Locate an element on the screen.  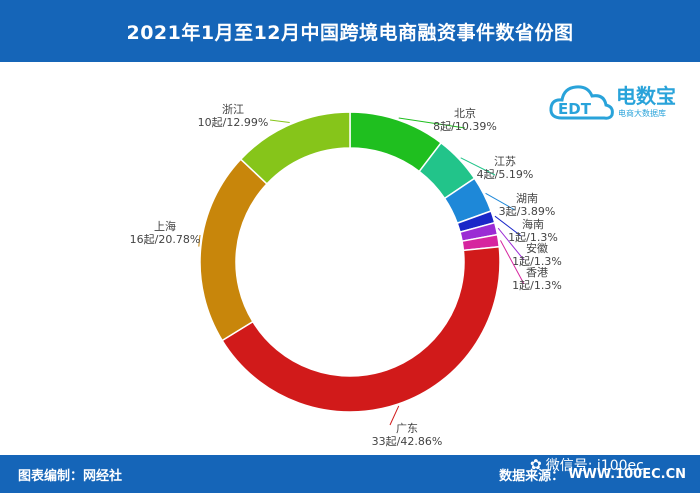
leader-line-安徽 is located at coordinates (511, 244).